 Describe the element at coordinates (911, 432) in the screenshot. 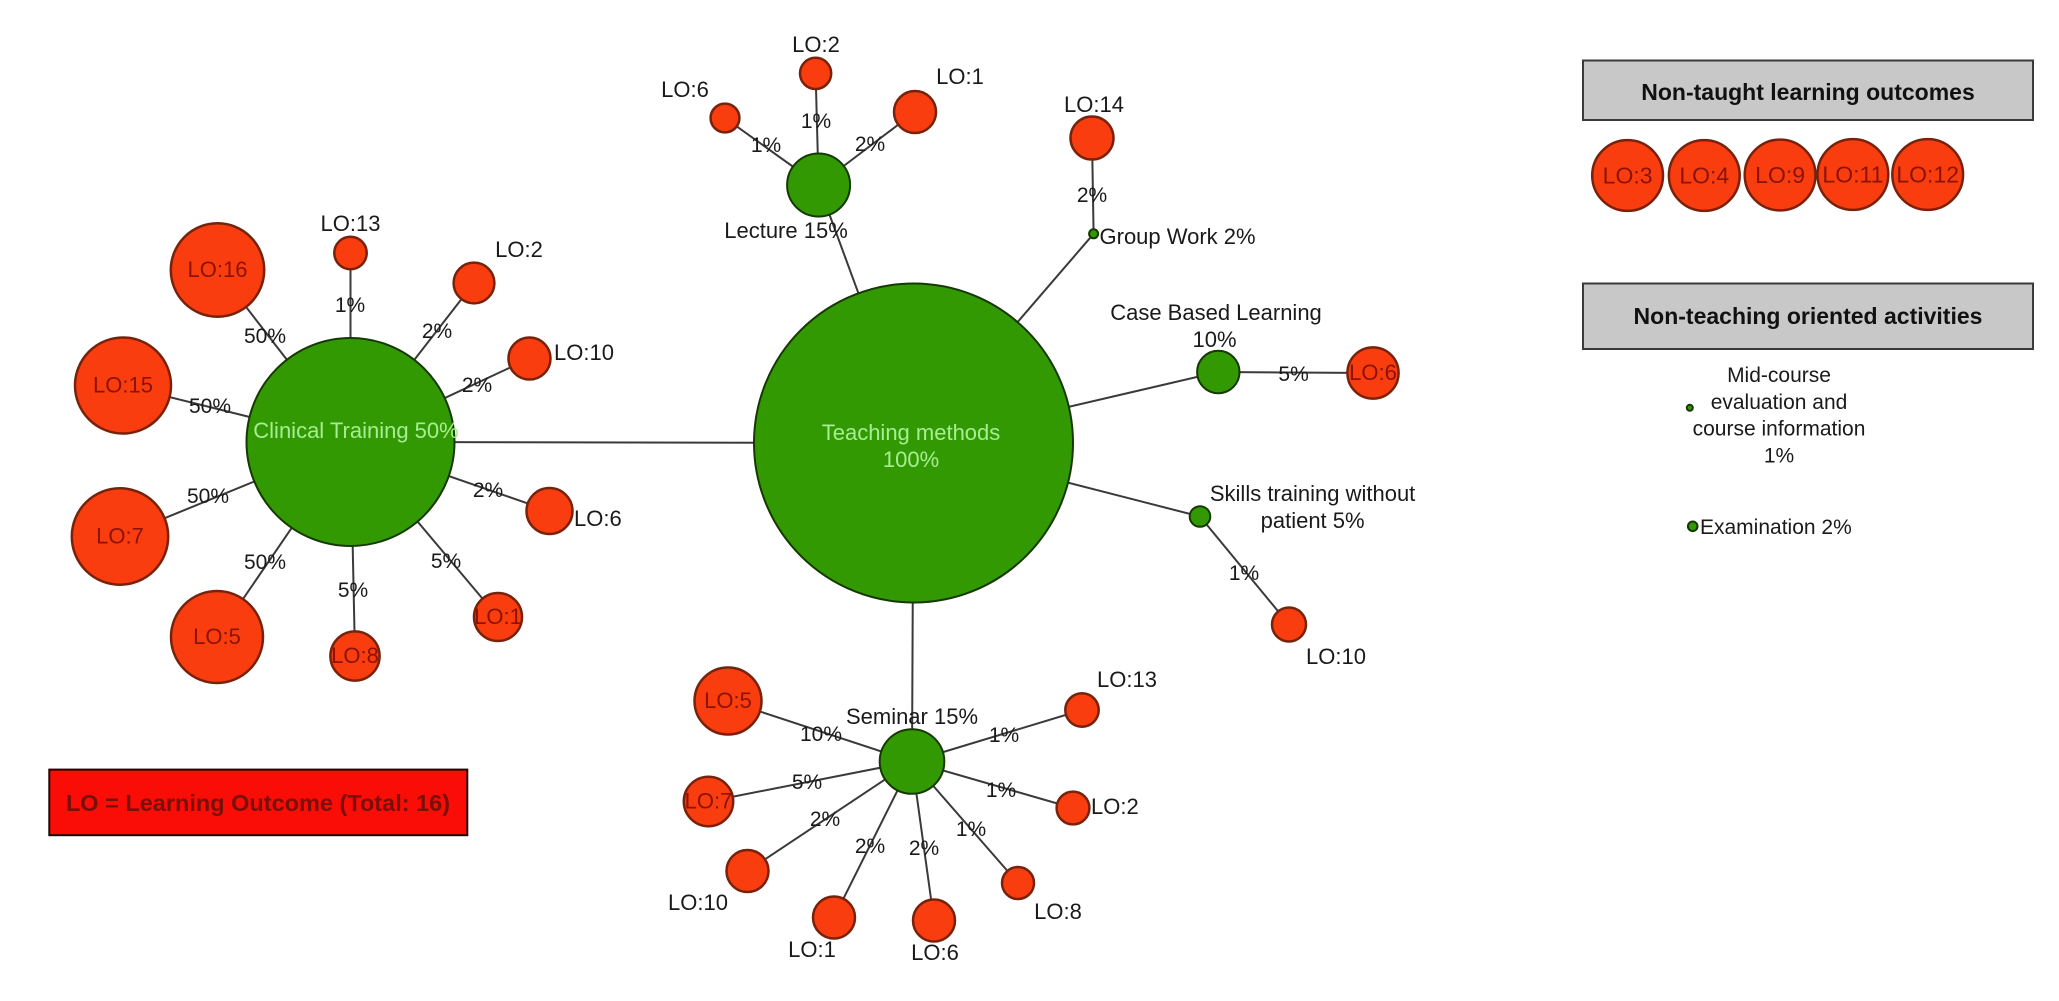

I see `svg-text: Teaching methods` at that location.